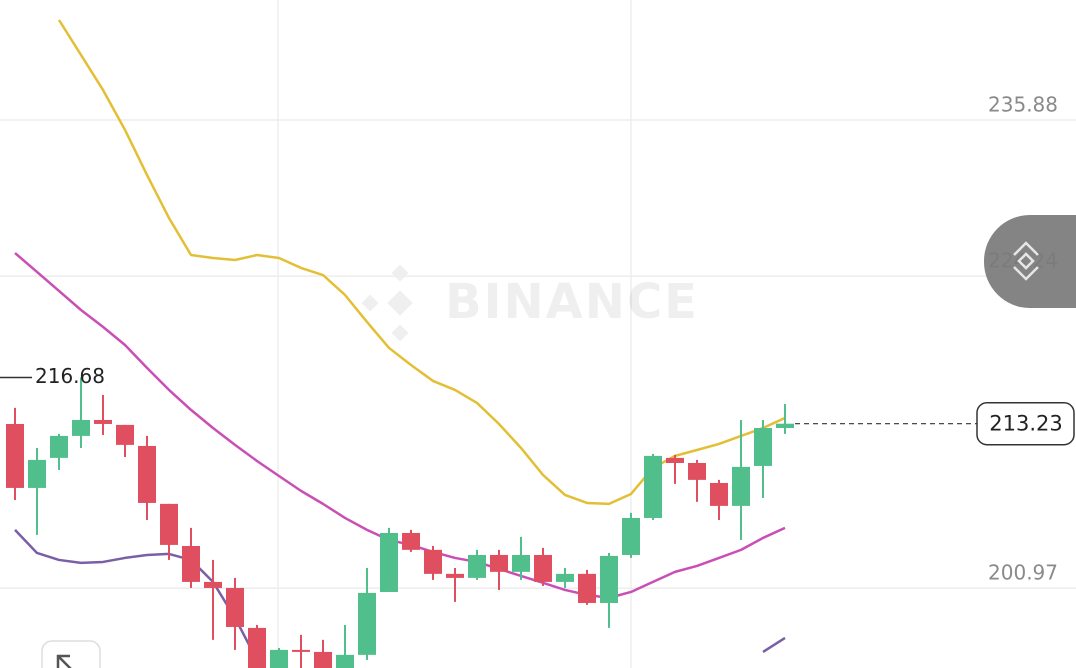  I want to click on moving-average-line, so click(400, 595).